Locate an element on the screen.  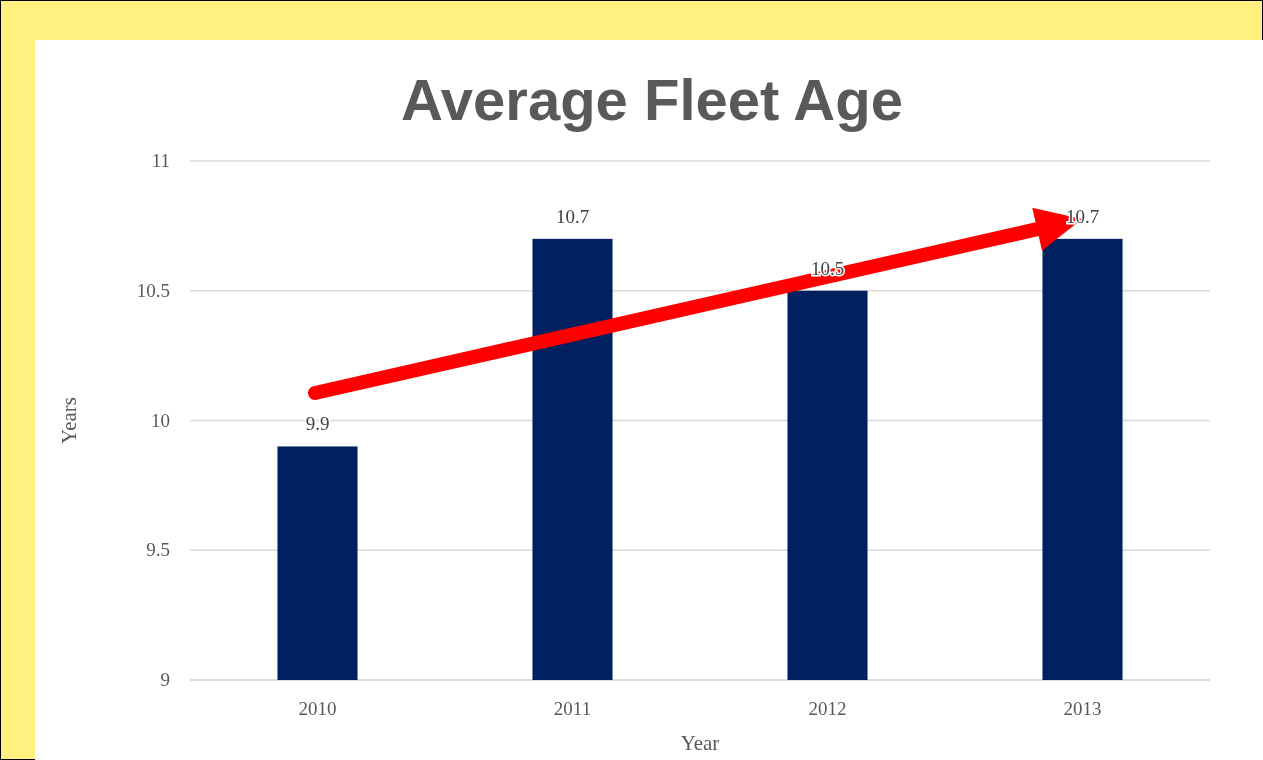
x-axis-title: Year is located at coordinates (700, 743).